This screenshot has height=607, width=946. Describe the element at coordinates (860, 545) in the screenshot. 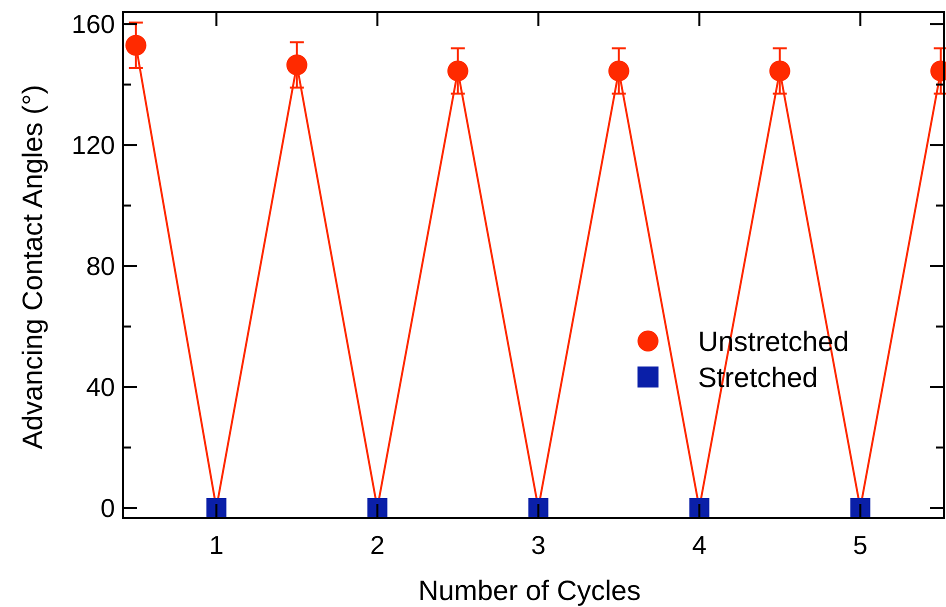

I see `x-tick-label: 5` at that location.